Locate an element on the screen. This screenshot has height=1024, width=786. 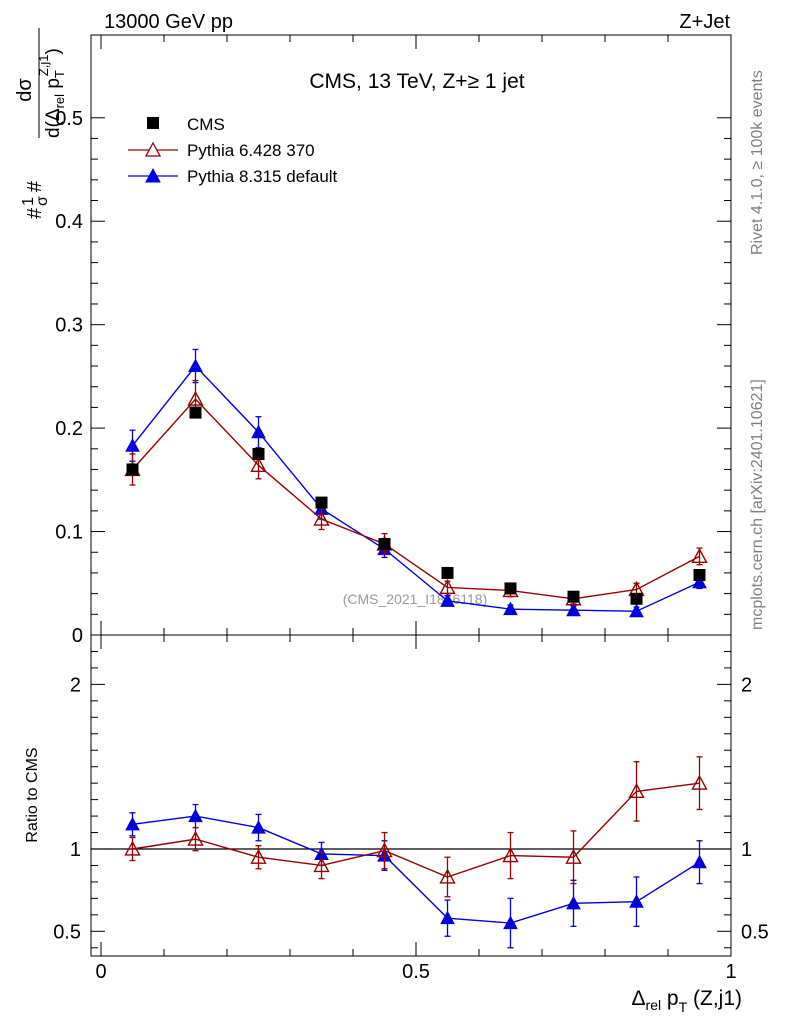
ylabel-one: 1 is located at coordinates (28, 201).